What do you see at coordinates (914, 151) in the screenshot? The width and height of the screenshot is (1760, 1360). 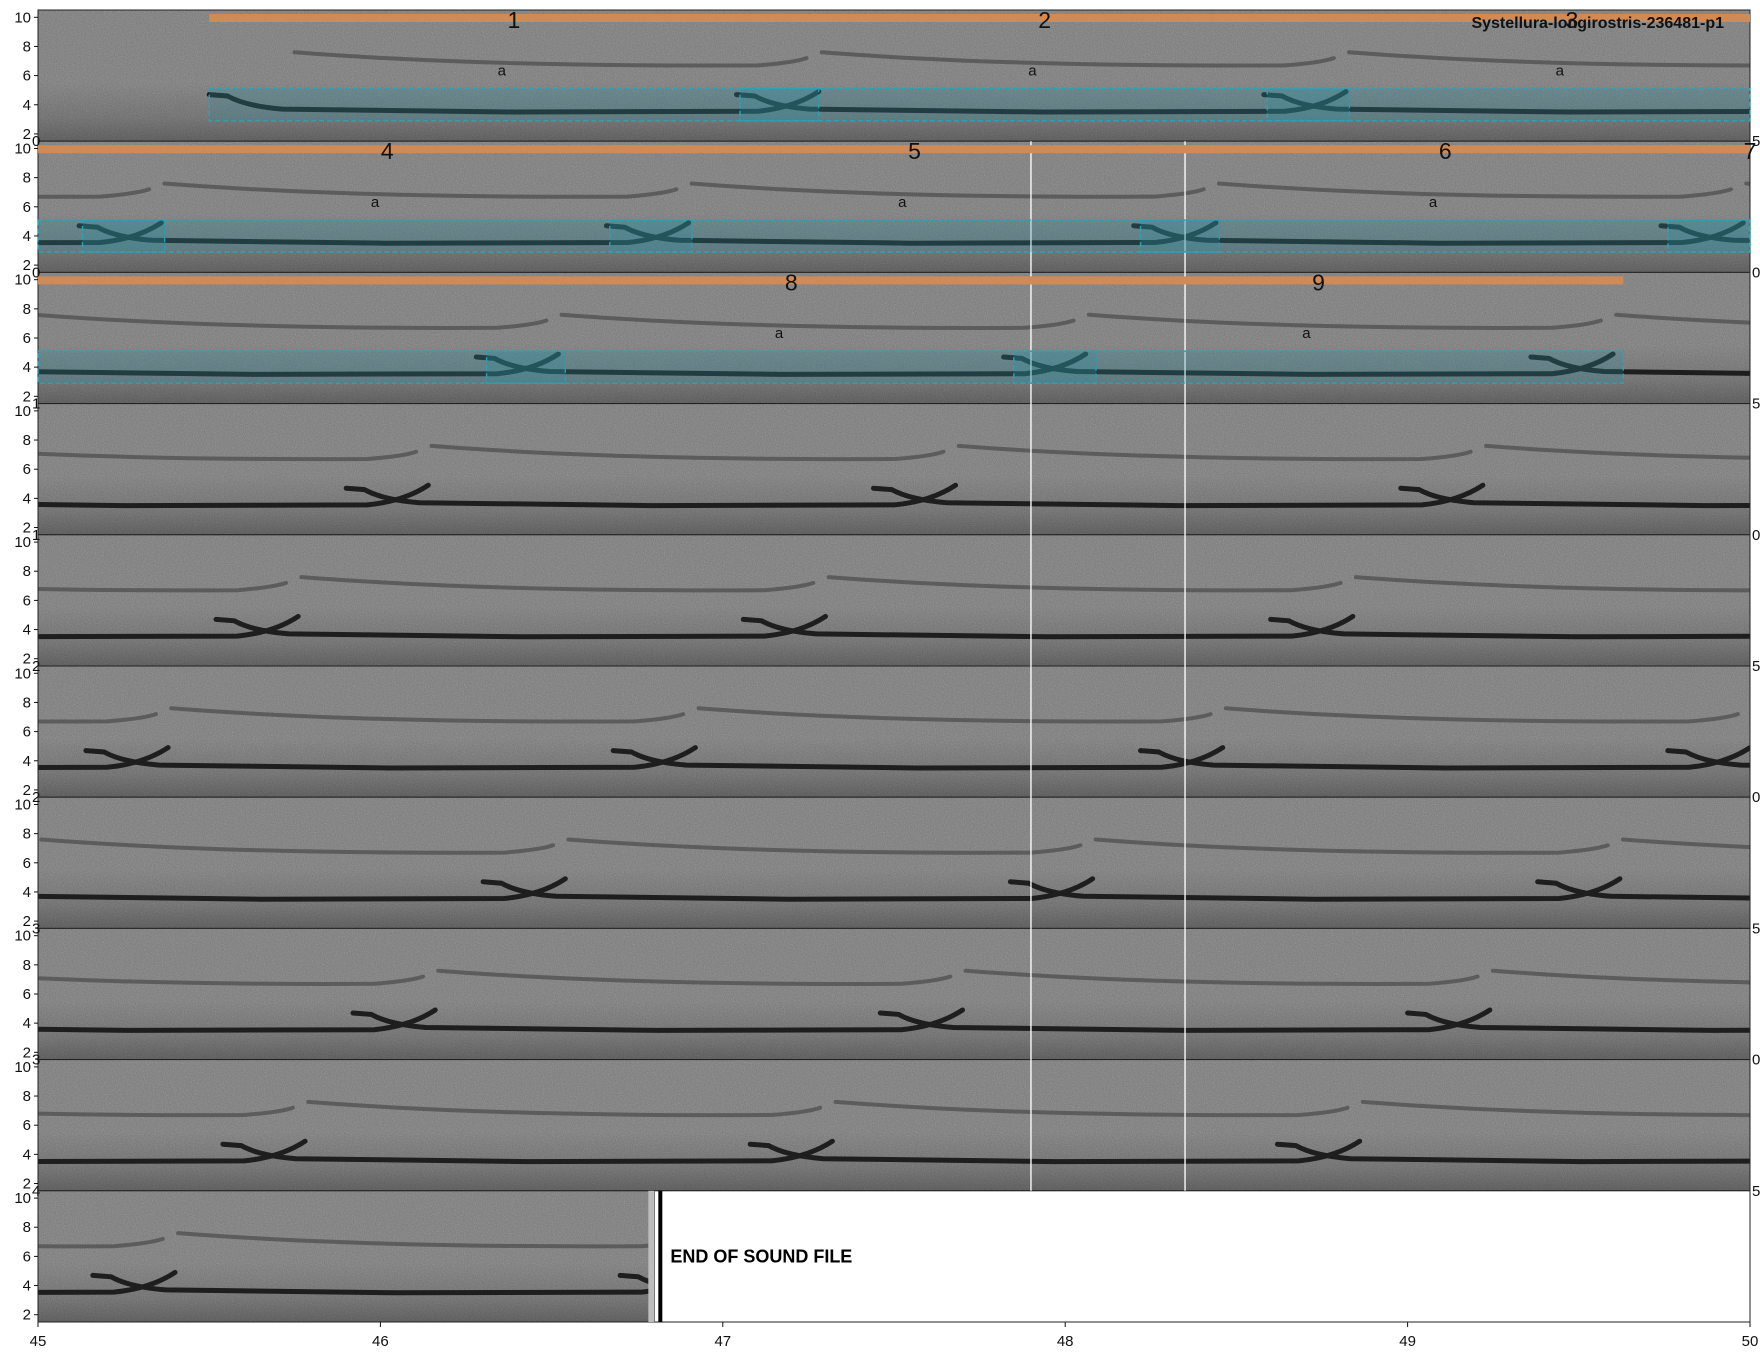 I see `annotation-number: 5` at bounding box center [914, 151].